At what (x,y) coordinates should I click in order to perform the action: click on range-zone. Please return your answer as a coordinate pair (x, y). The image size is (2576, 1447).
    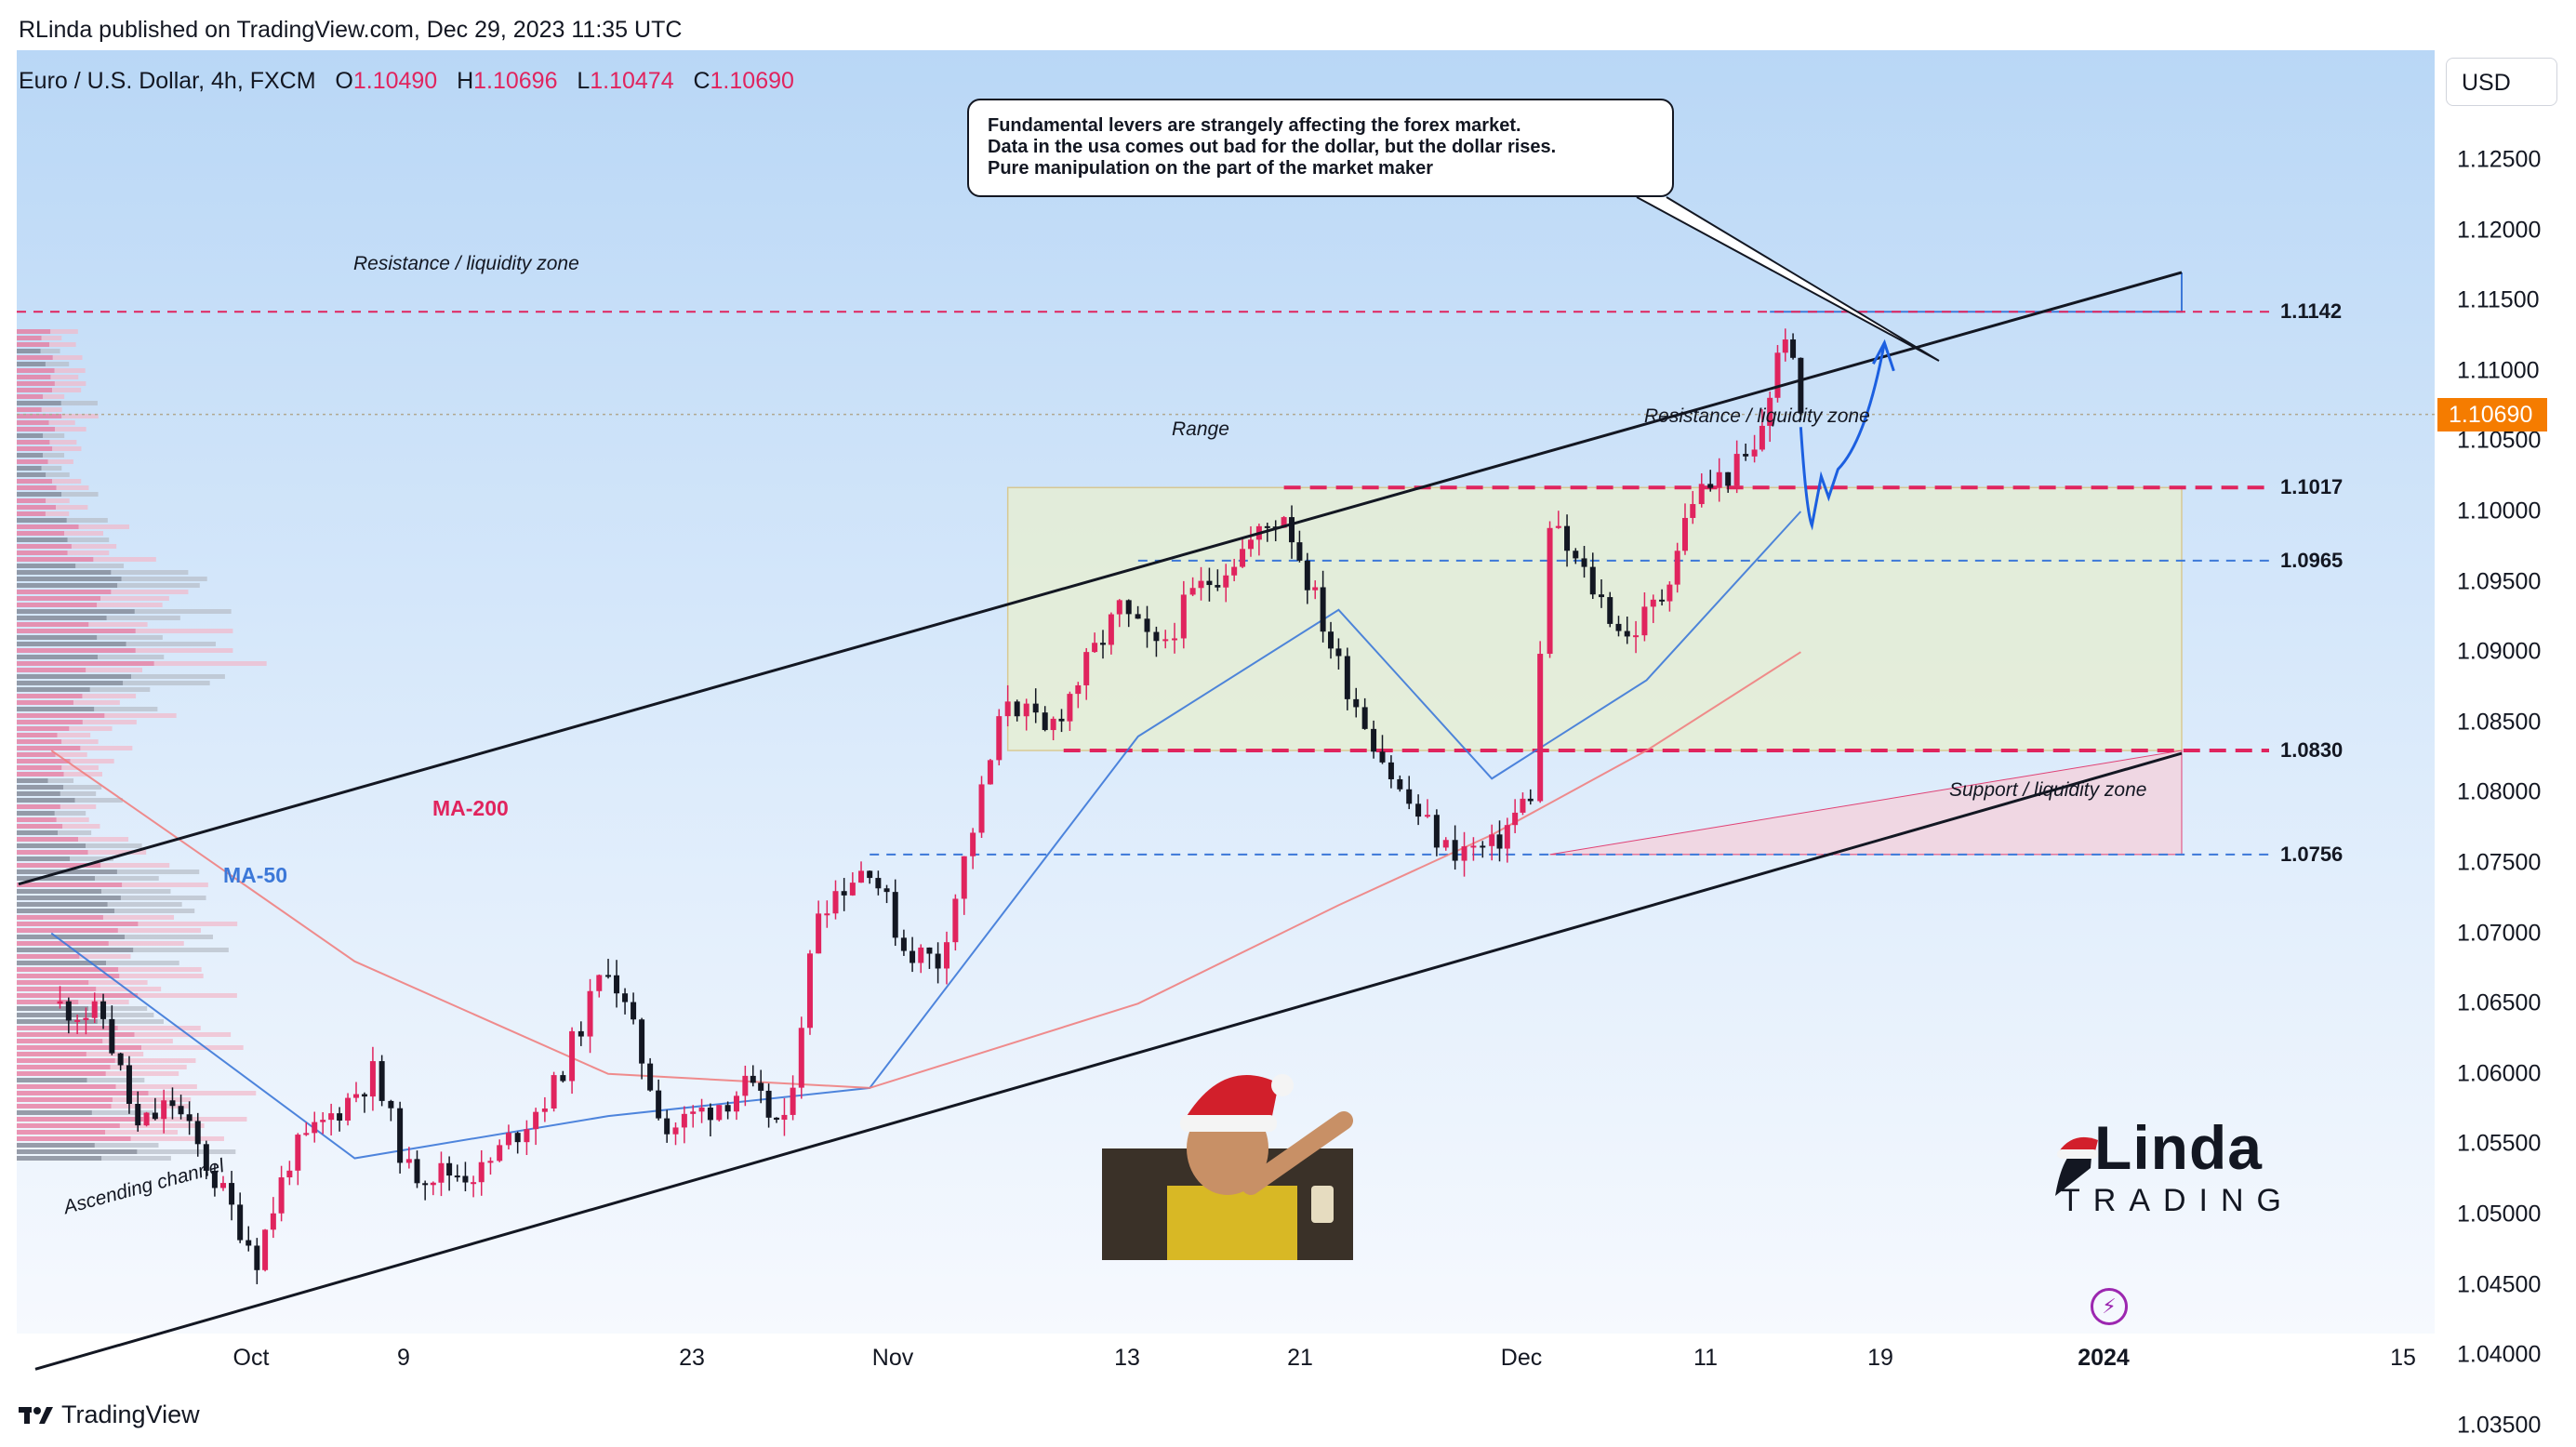
    Looking at the image, I should click on (1594, 618).